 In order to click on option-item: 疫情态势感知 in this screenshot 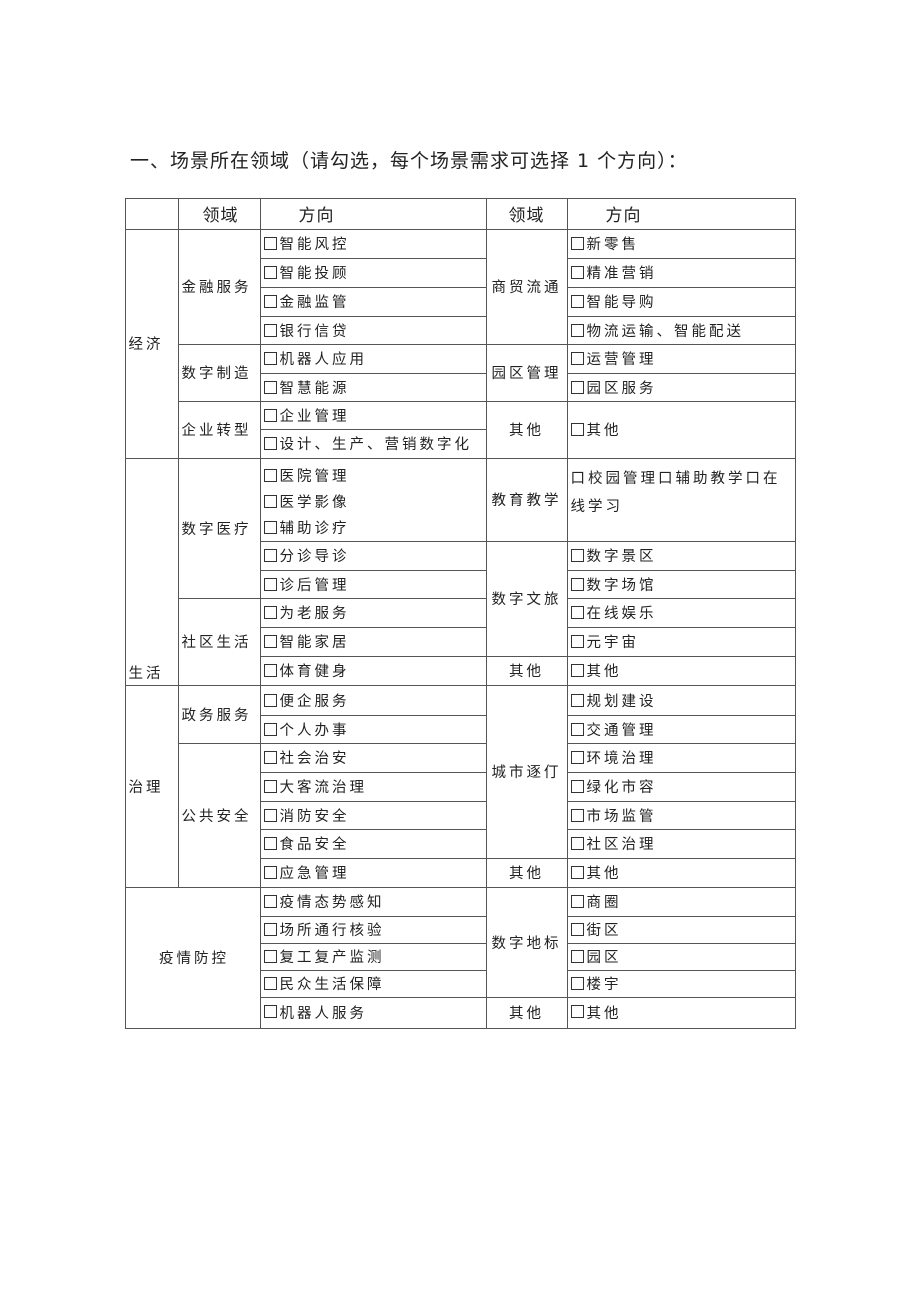, I will do `click(373, 901)`.